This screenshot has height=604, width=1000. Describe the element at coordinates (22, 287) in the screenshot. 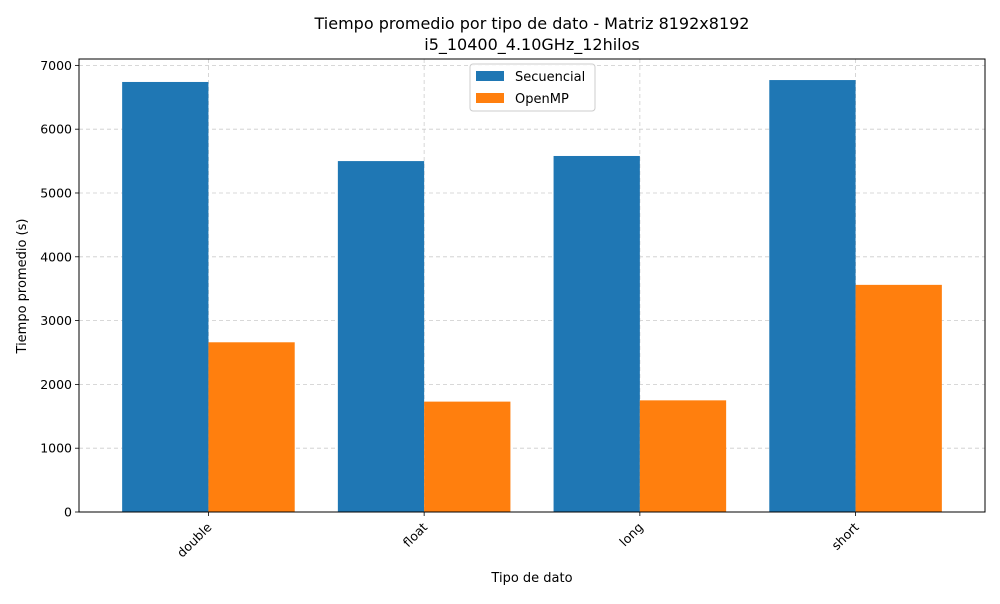

I see `y-axis-label: Tiempo promedio (s)` at that location.